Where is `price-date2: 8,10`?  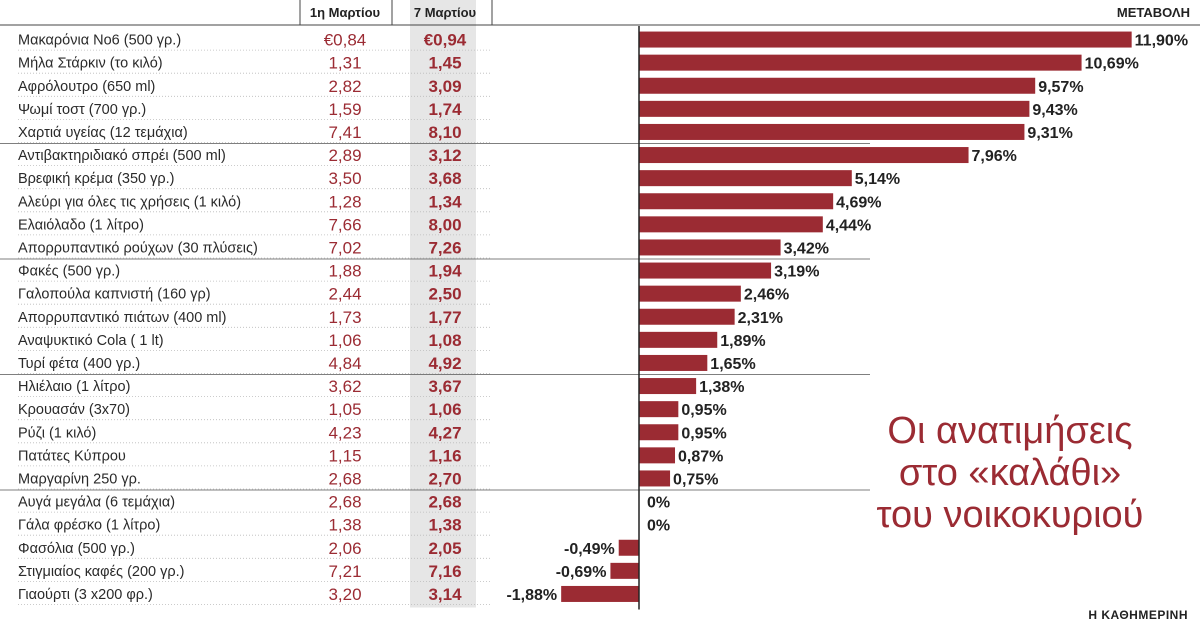
price-date2: 8,10 is located at coordinates (444, 132).